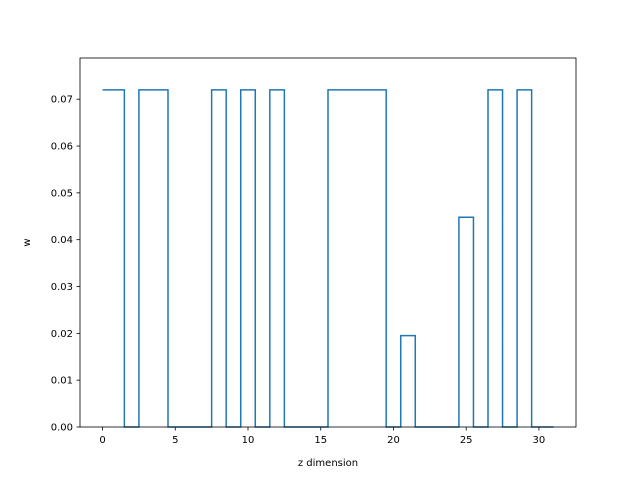 The width and height of the screenshot is (640, 485). What do you see at coordinates (62, 381) in the screenshot?
I see `y-tick-label: 0.01` at bounding box center [62, 381].